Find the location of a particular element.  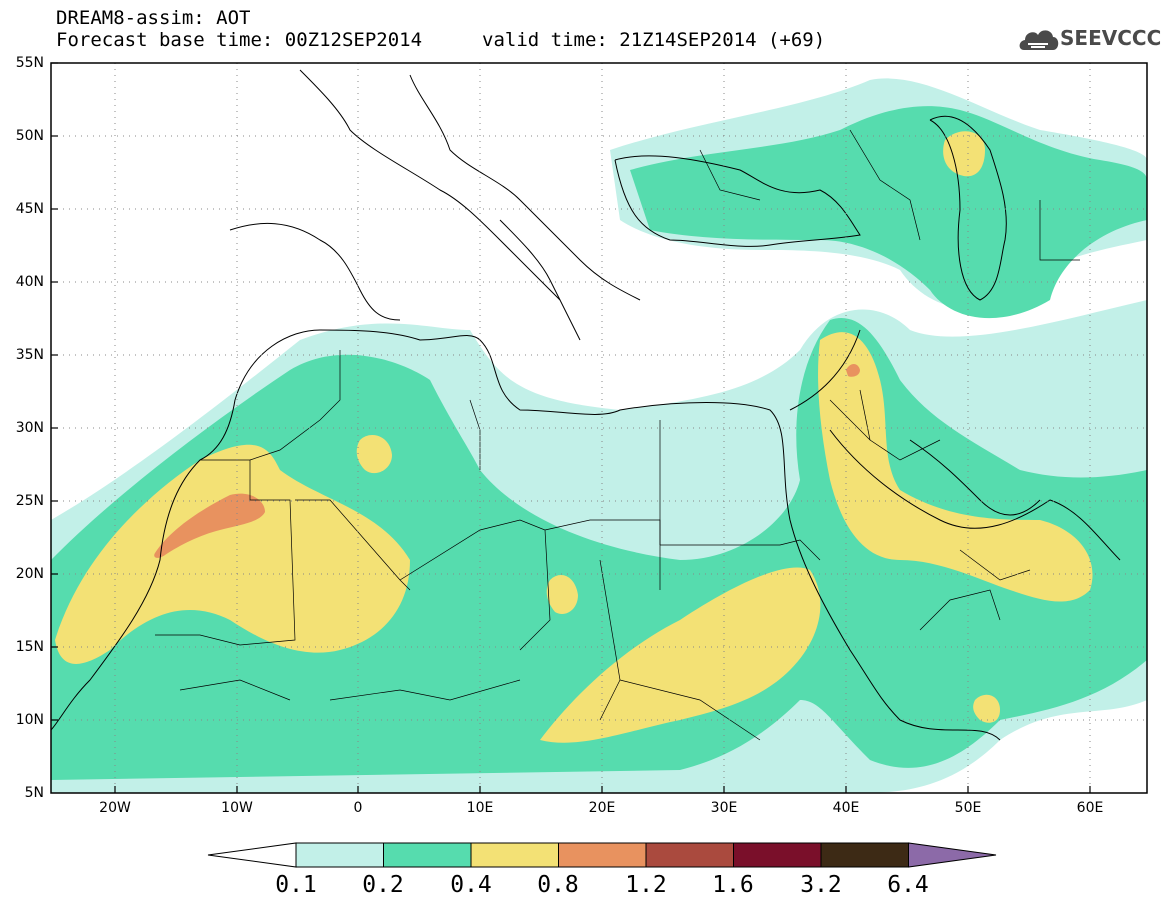

colorbar-label: 6.4 is located at coordinates (908, 885).